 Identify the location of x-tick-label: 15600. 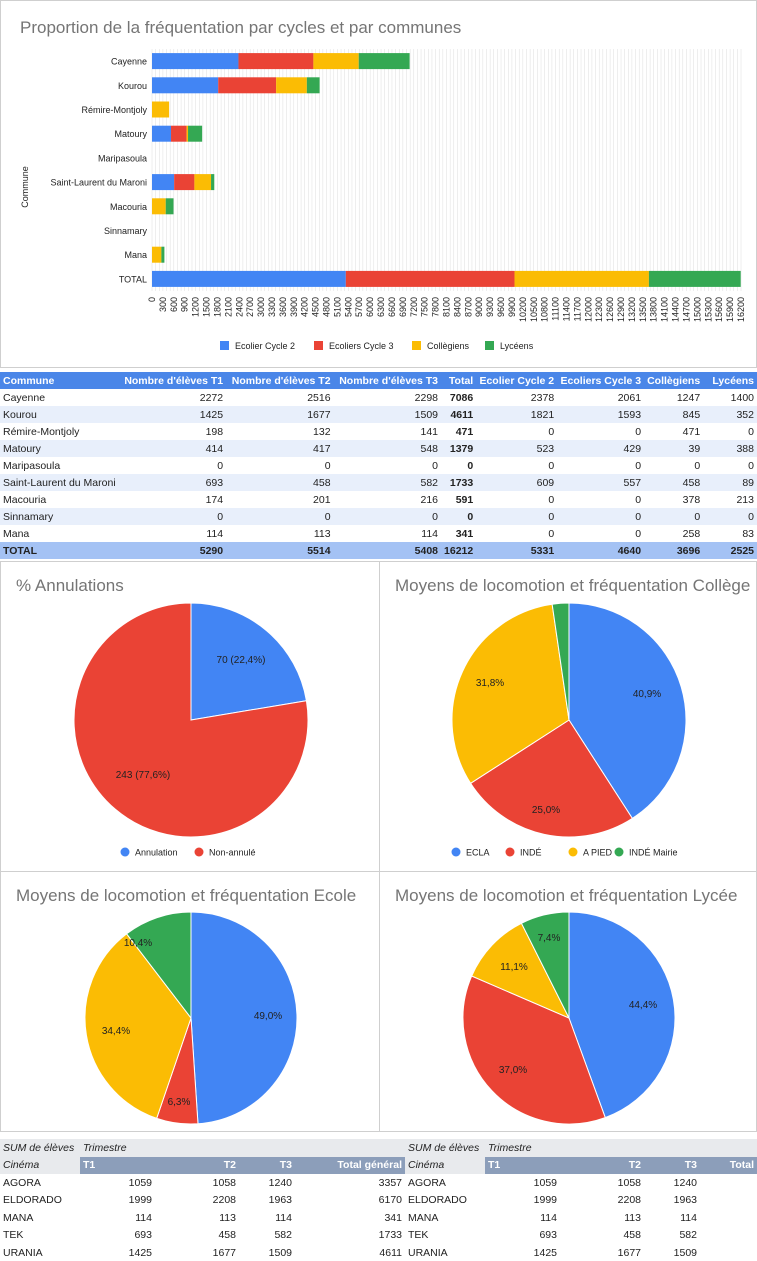
(719, 309).